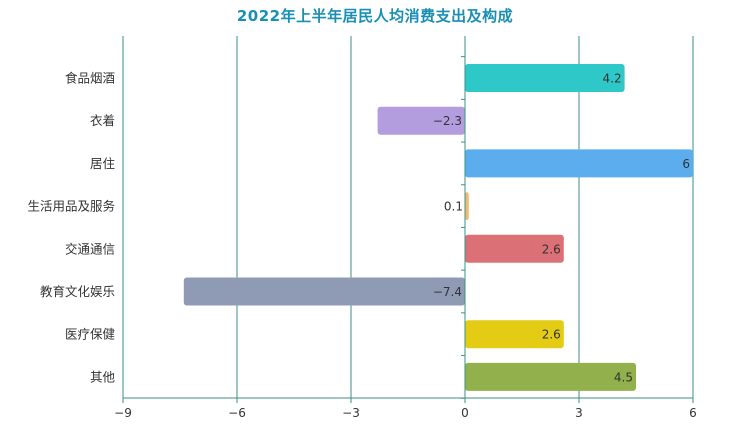  I want to click on category-label: 食品烟酒, so click(90, 78).